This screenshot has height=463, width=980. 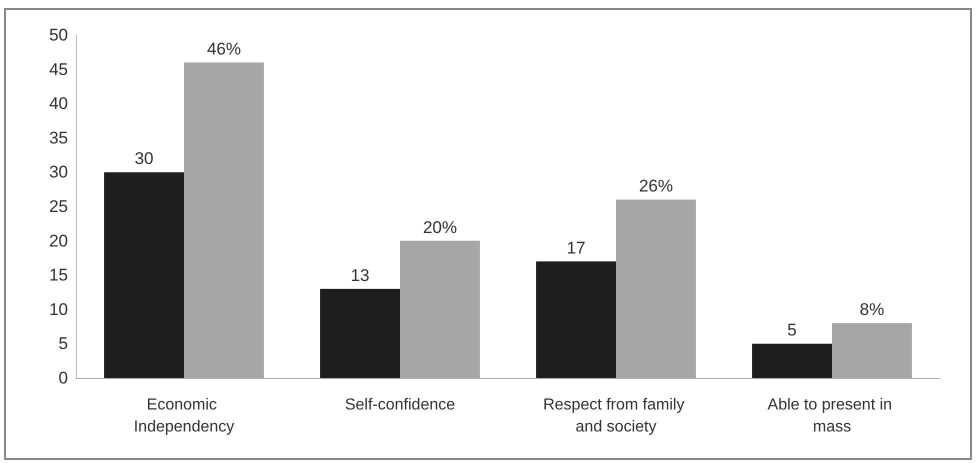 I want to click on y-tick-label: 20, so click(x=58, y=240).